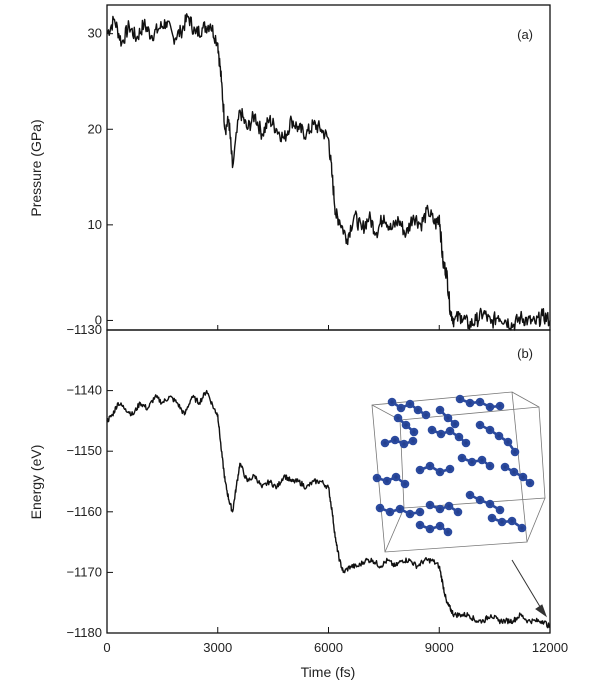 This screenshot has height=685, width=598. I want to click on panel-a-ytick-label: 30, so click(95, 33).